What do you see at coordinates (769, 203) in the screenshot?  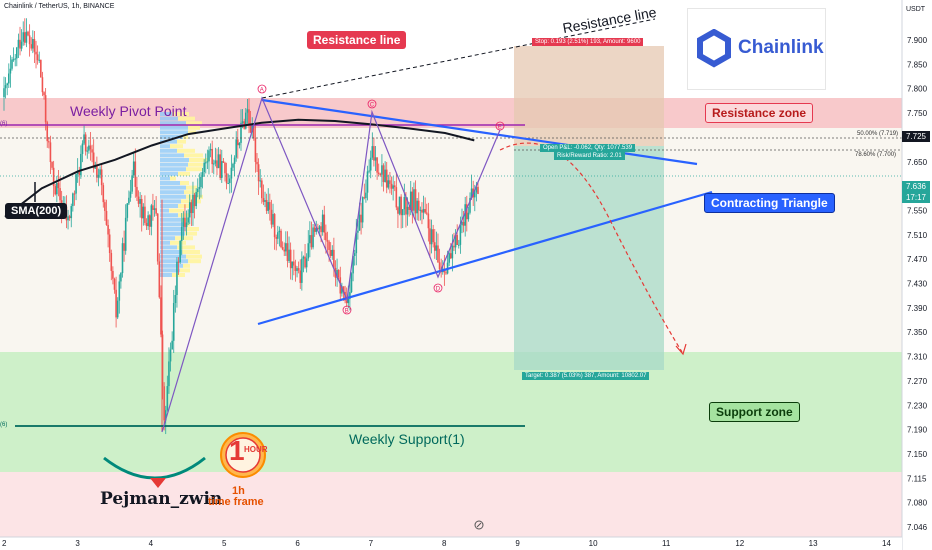 I see `contracting-triangle-label: Contracting Triangle` at bounding box center [769, 203].